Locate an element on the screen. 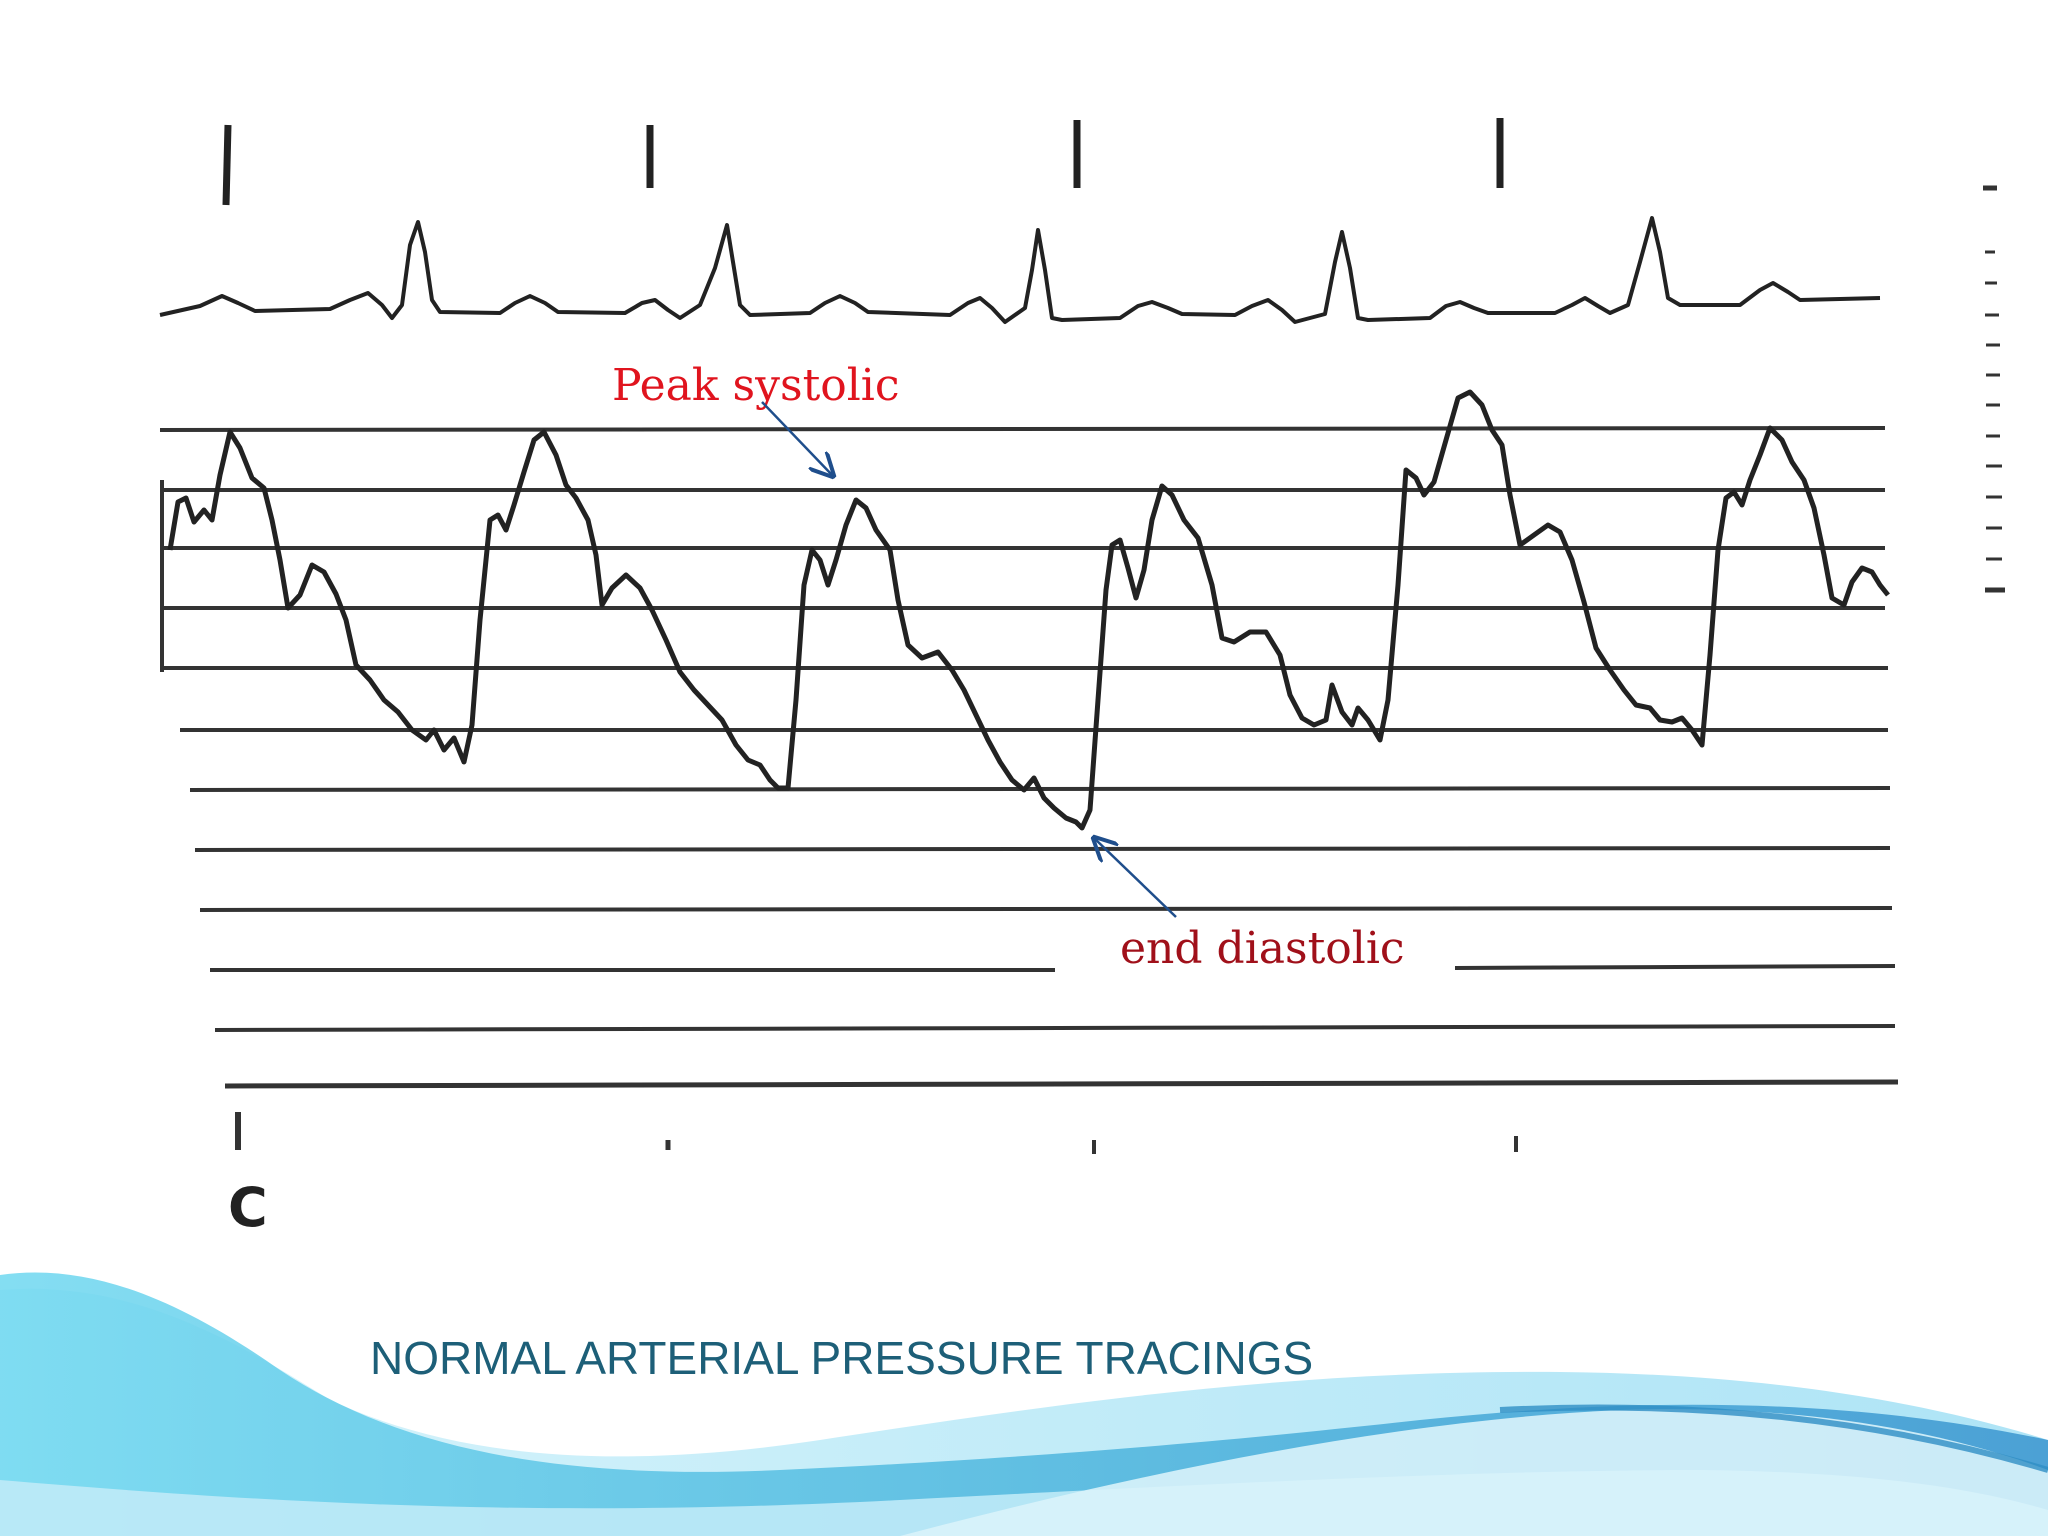 The image size is (2048, 1536). peak-systolic-label: Peak systolic is located at coordinates (756, 385).